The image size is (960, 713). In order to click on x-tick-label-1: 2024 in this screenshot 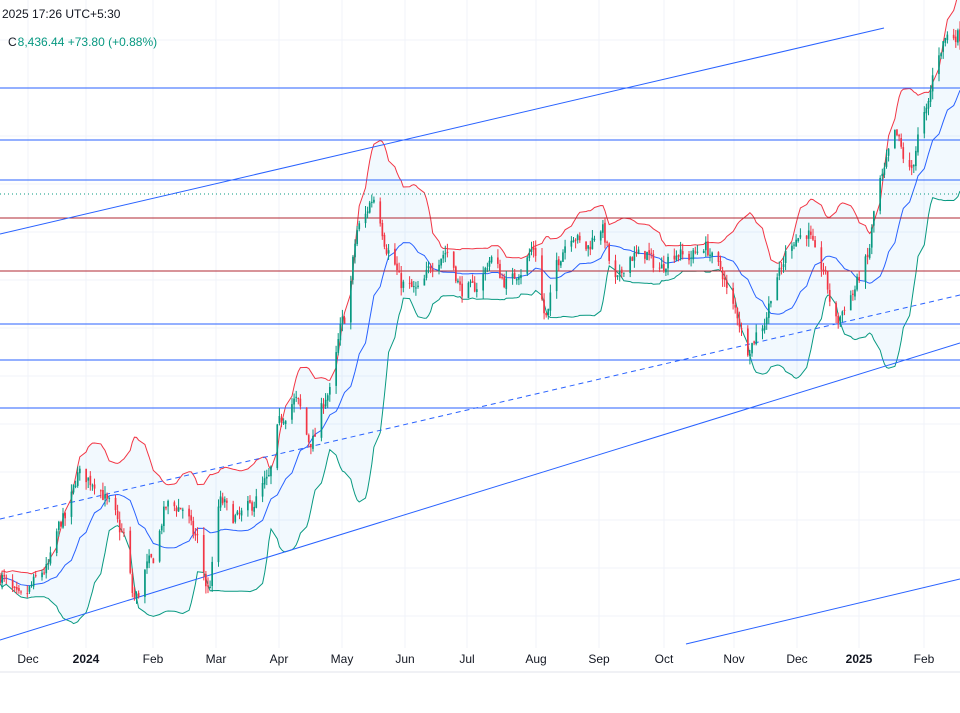, I will do `click(86, 659)`.